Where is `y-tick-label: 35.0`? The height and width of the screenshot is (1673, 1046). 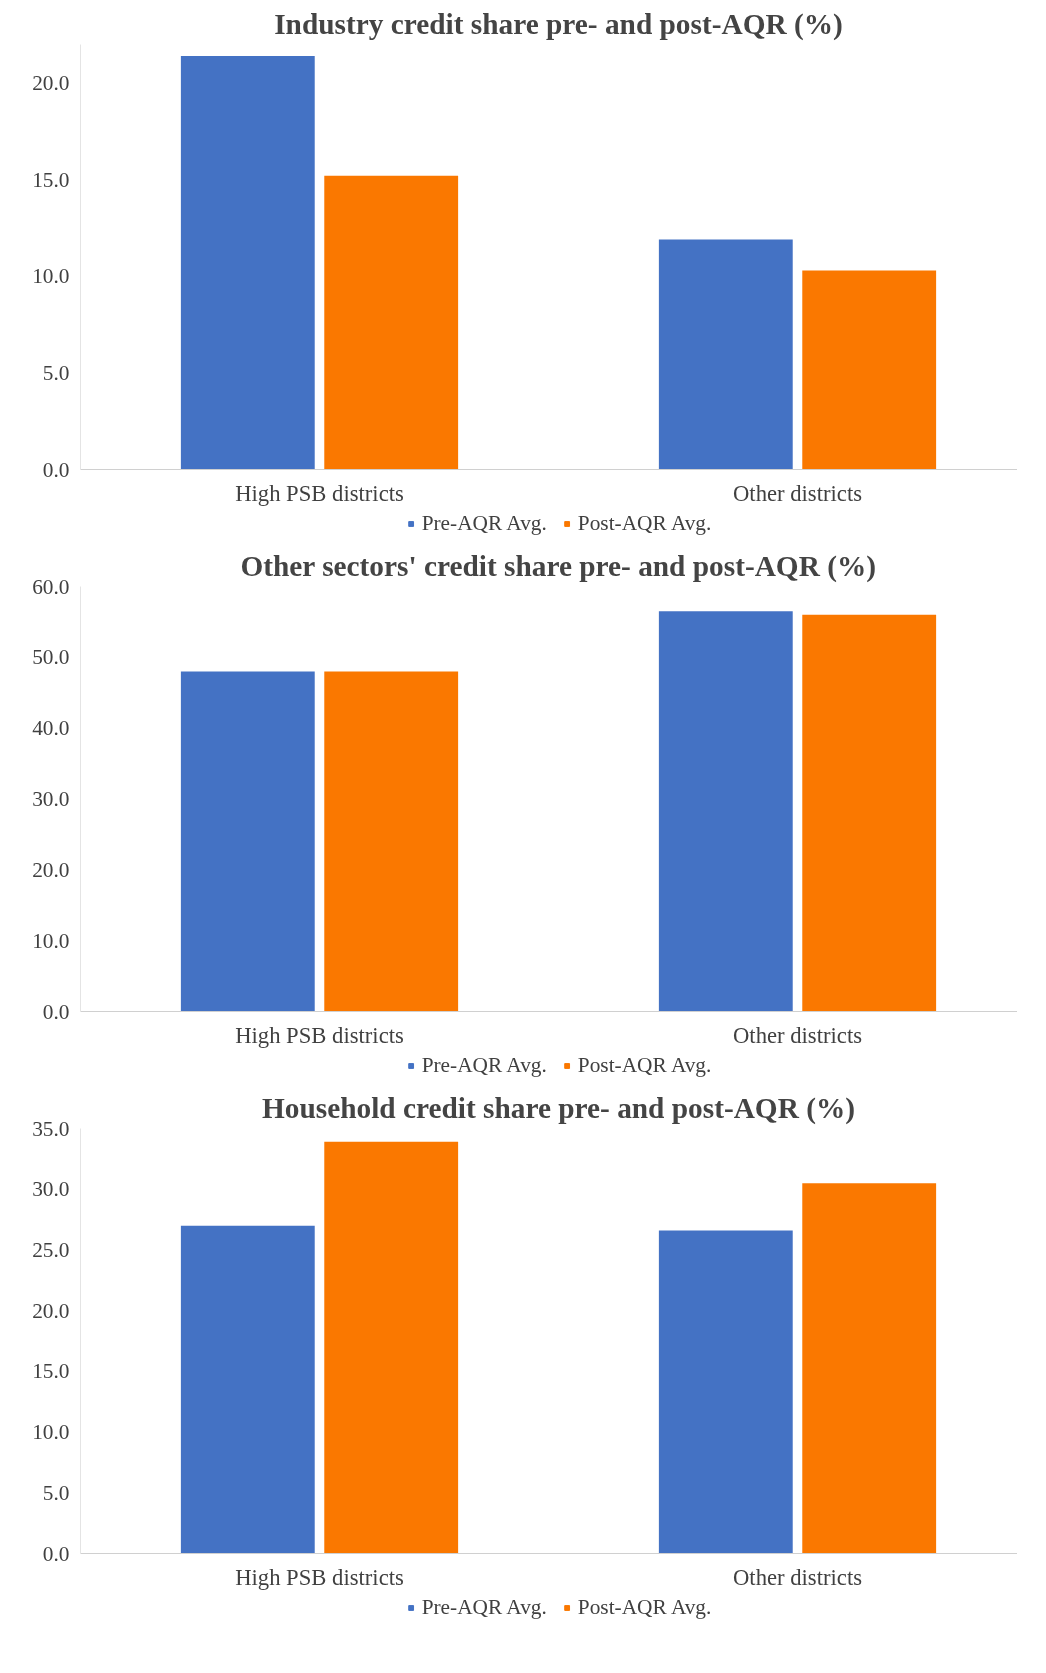
y-tick-label: 35.0 is located at coordinates (51, 1128).